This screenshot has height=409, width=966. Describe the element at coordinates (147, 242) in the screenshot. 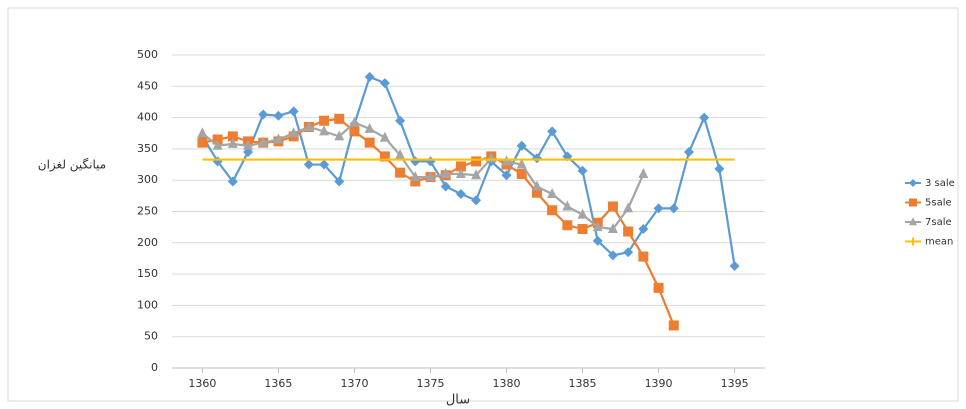

I see `y-tick-label: 200` at that location.